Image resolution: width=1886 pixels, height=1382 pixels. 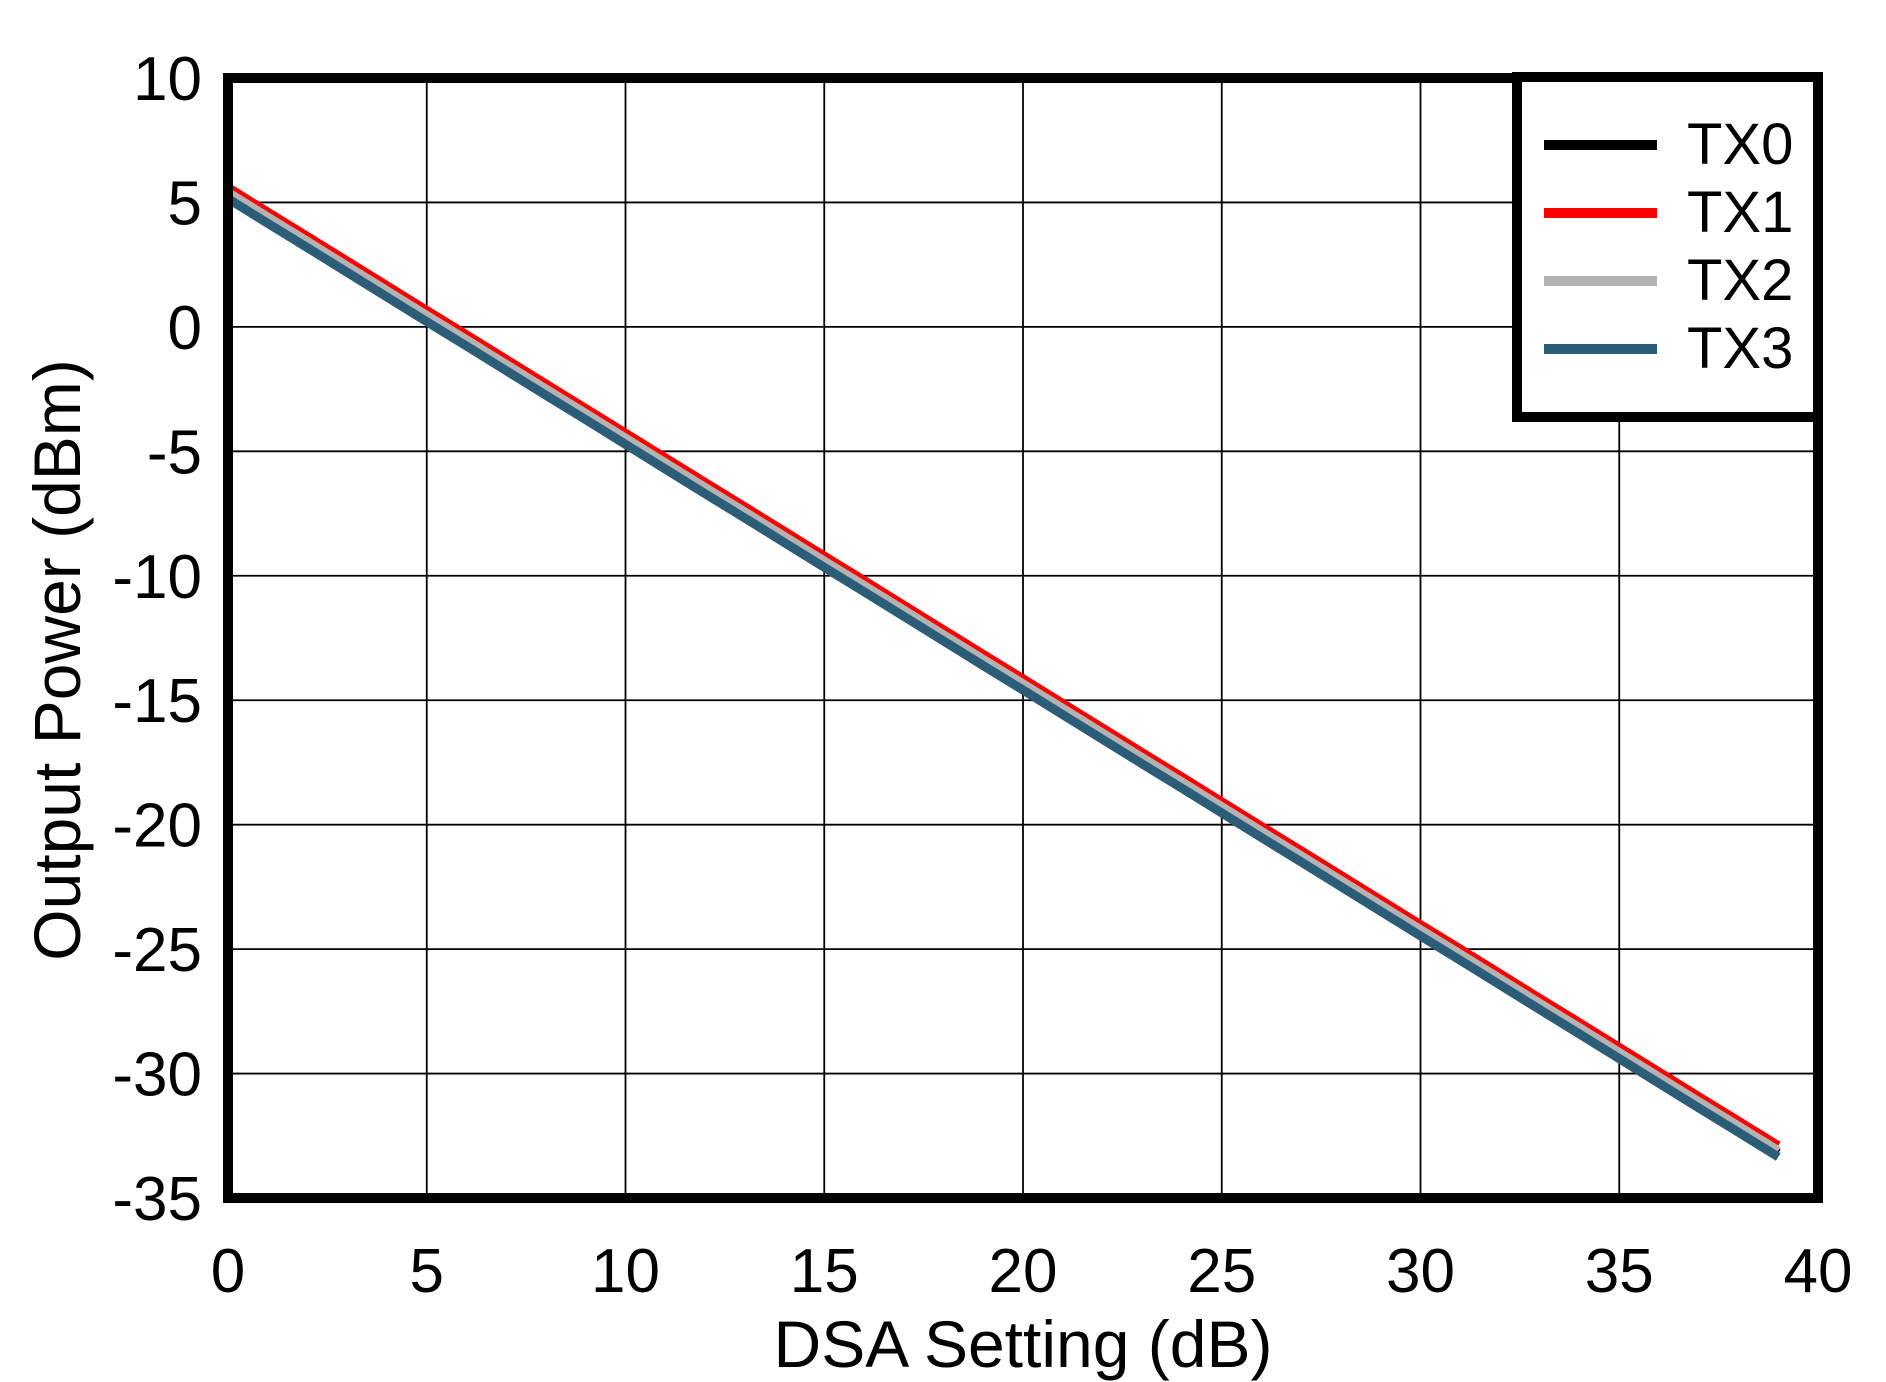 I want to click on x-tick-label: 5, so click(x=427, y=1271).